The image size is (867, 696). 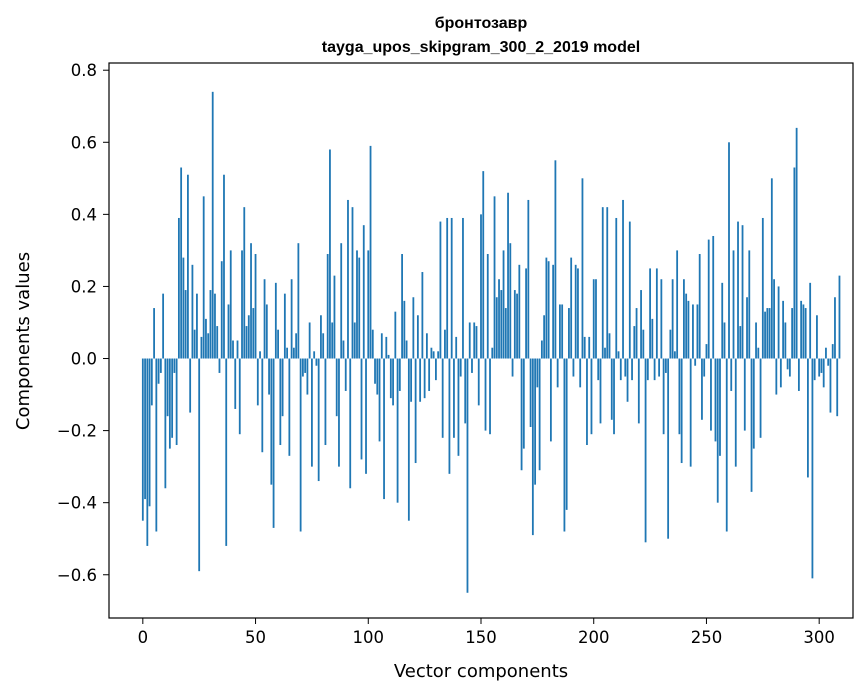 What do you see at coordinates (77, 575) in the screenshot?
I see `y-tick-label: −0.6` at bounding box center [77, 575].